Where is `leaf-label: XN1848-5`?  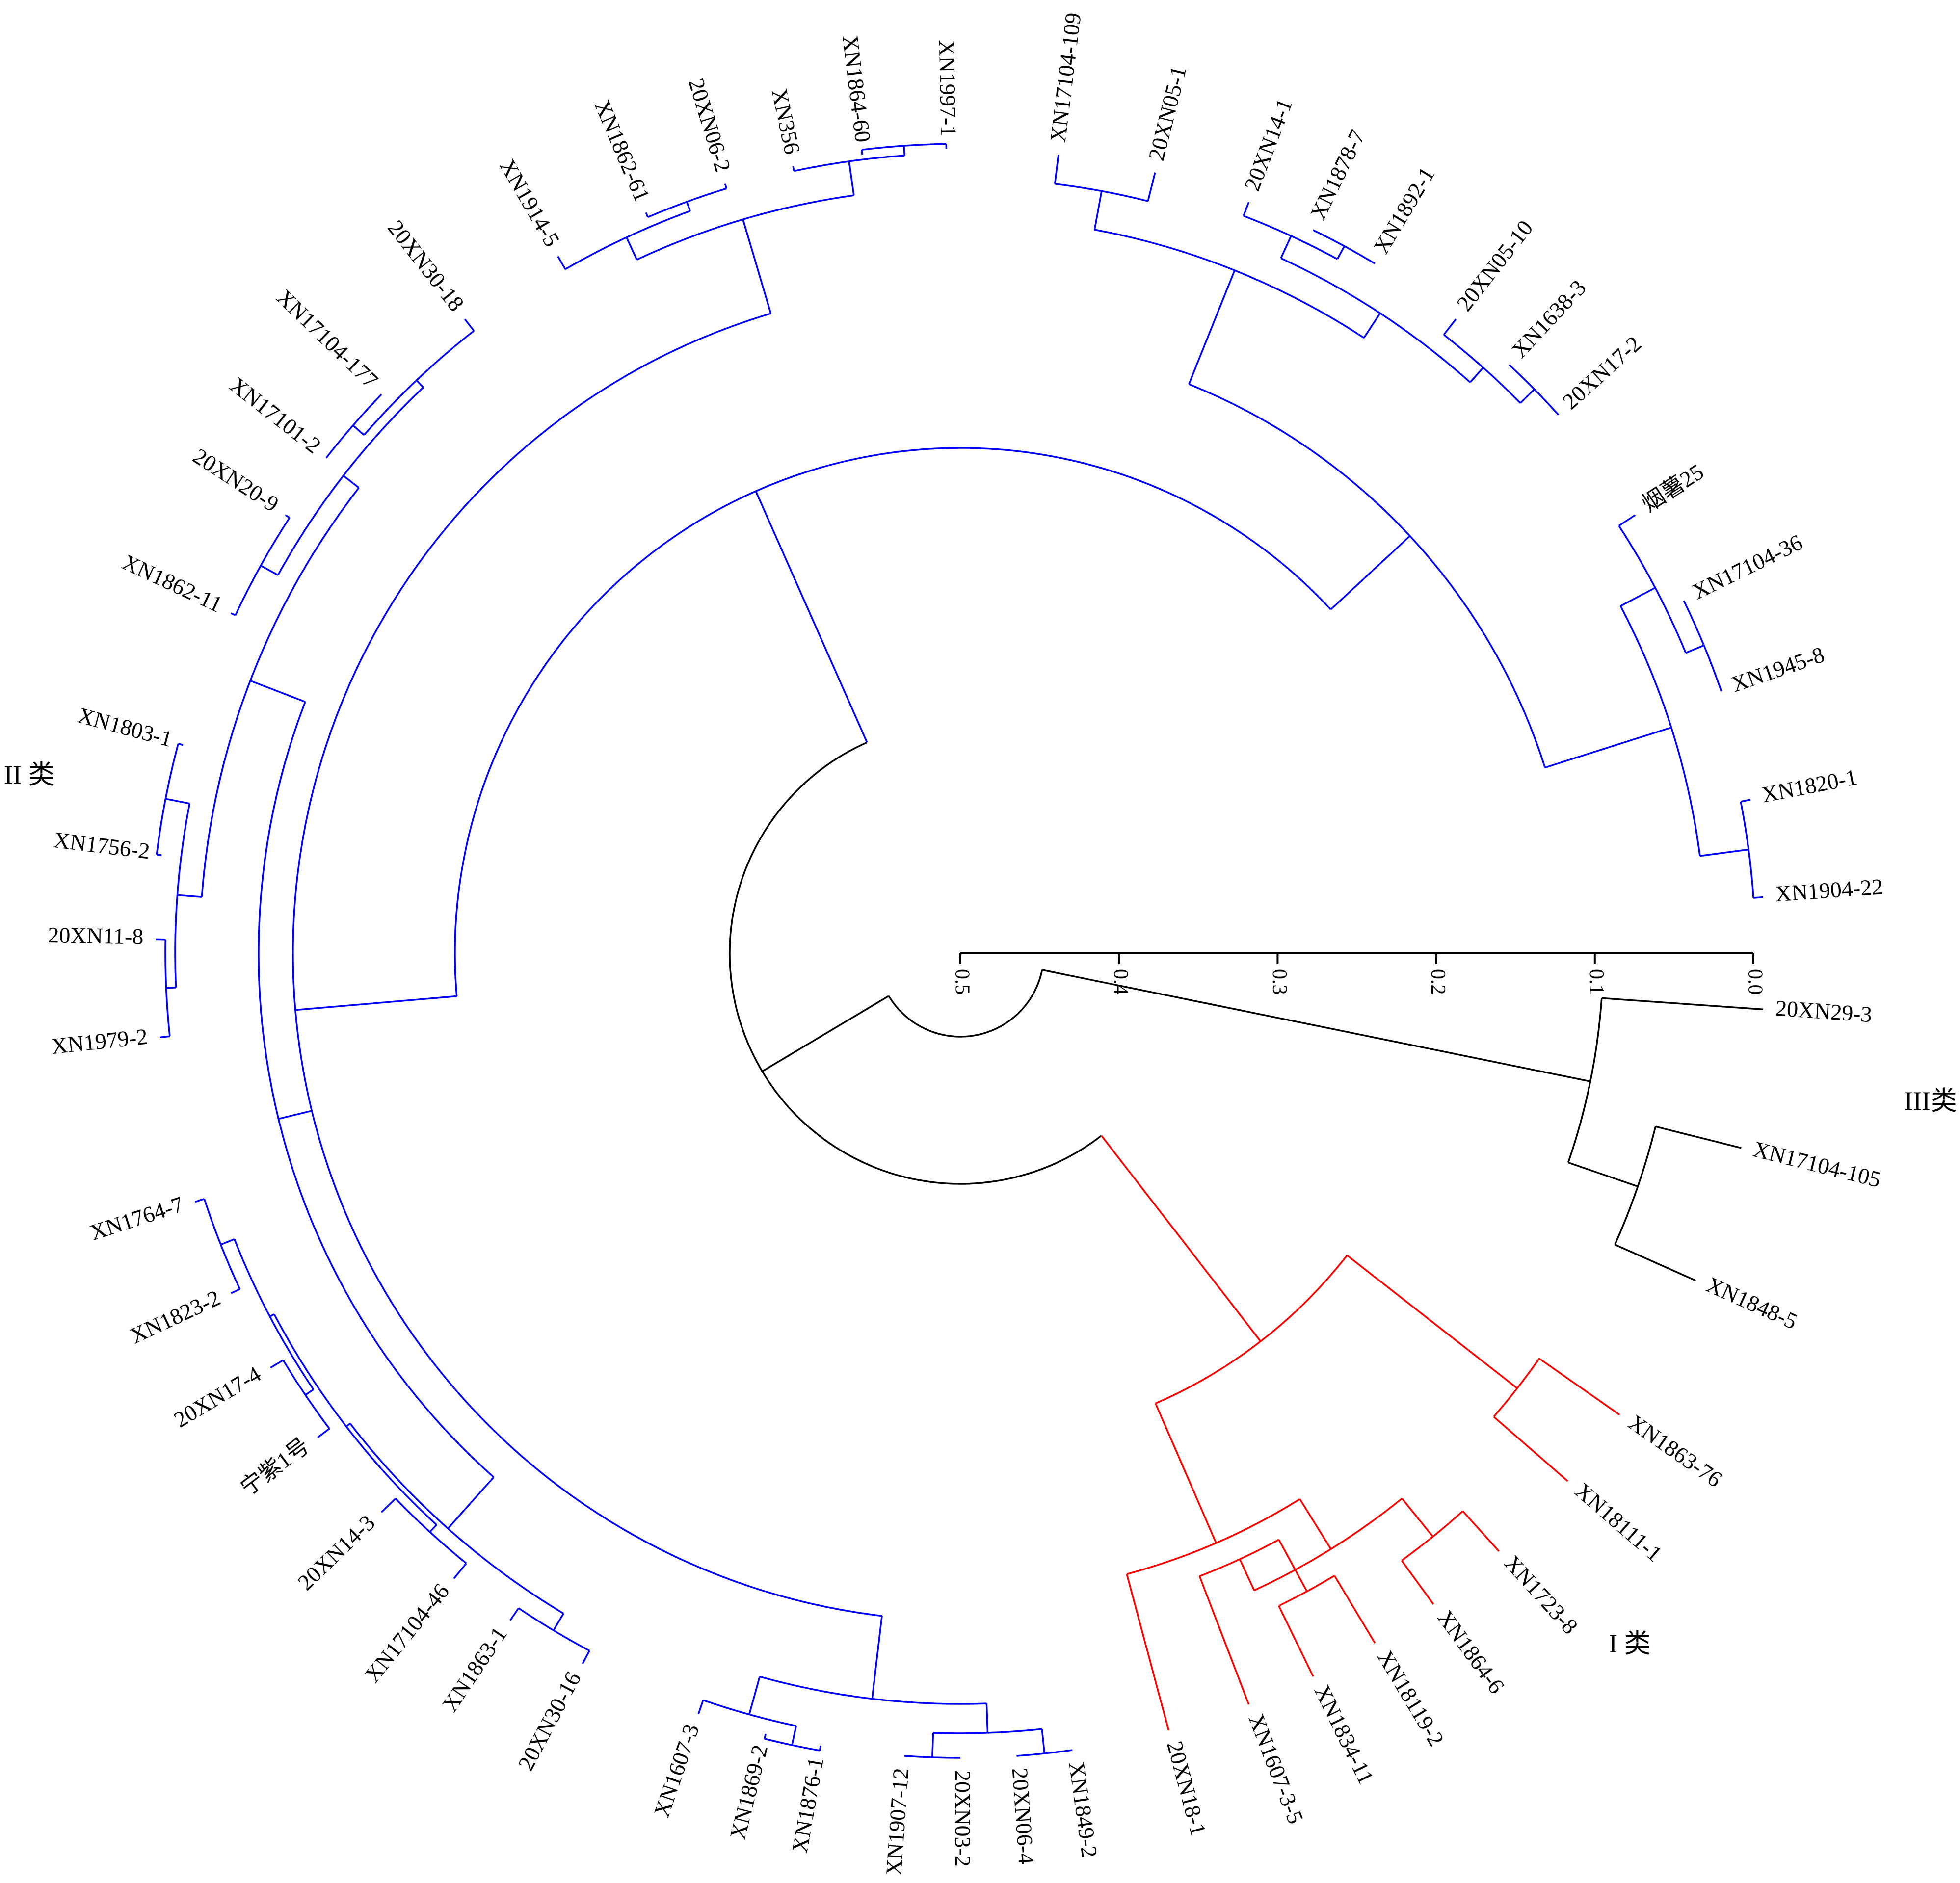
leaf-label: XN1848-5 is located at coordinates (1752, 1303).